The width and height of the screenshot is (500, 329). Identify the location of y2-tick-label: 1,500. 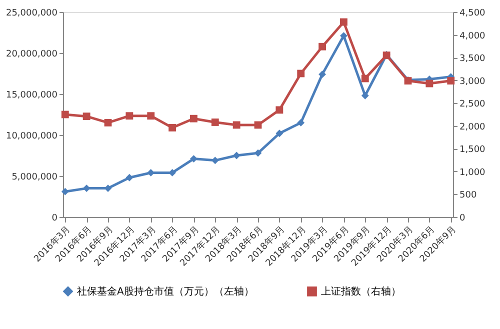
(473, 150).